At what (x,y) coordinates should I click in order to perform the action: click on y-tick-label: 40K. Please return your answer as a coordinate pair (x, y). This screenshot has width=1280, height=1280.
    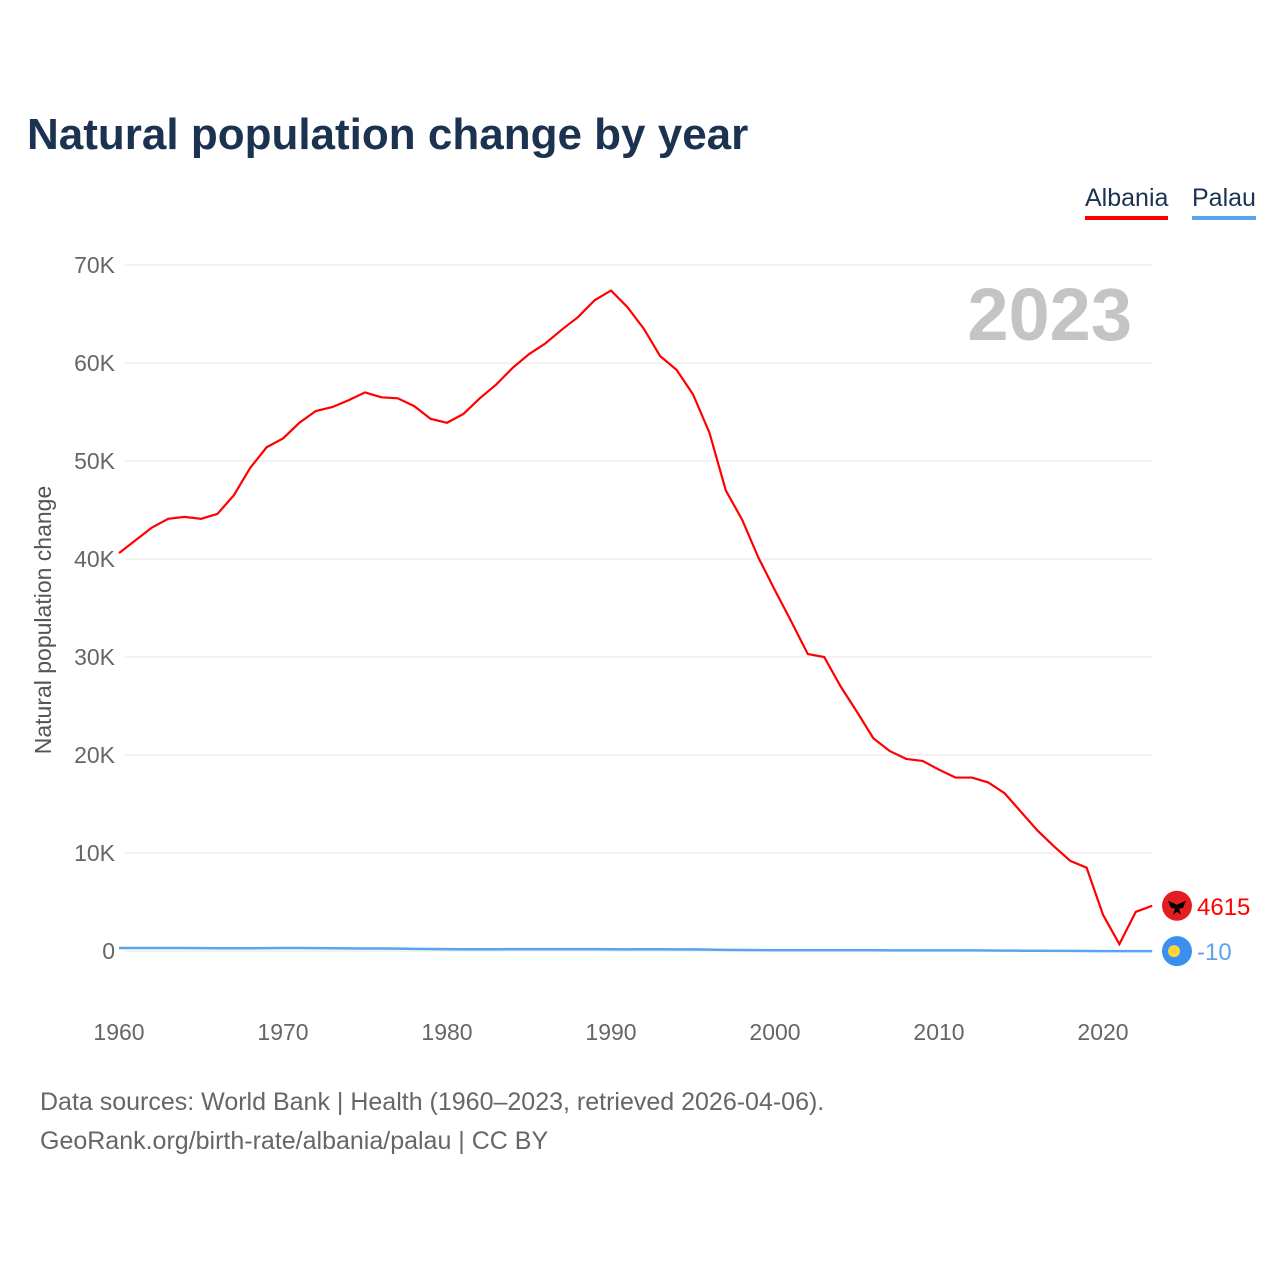
    Looking at the image, I should click on (95, 559).